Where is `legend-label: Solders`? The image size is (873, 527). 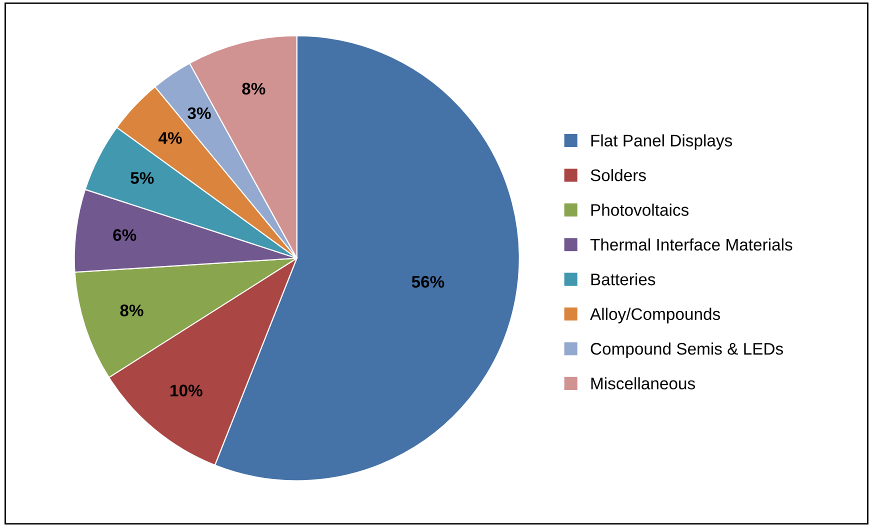
legend-label: Solders is located at coordinates (618, 175).